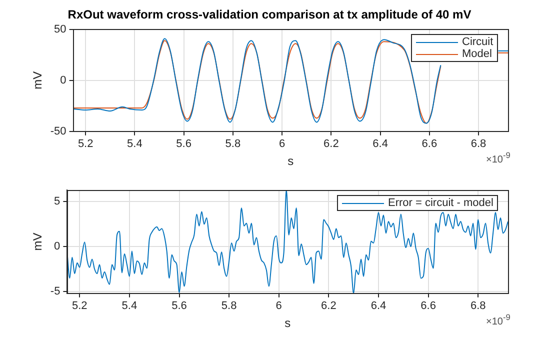  I want to click on legend-label: Model, so click(477, 54).